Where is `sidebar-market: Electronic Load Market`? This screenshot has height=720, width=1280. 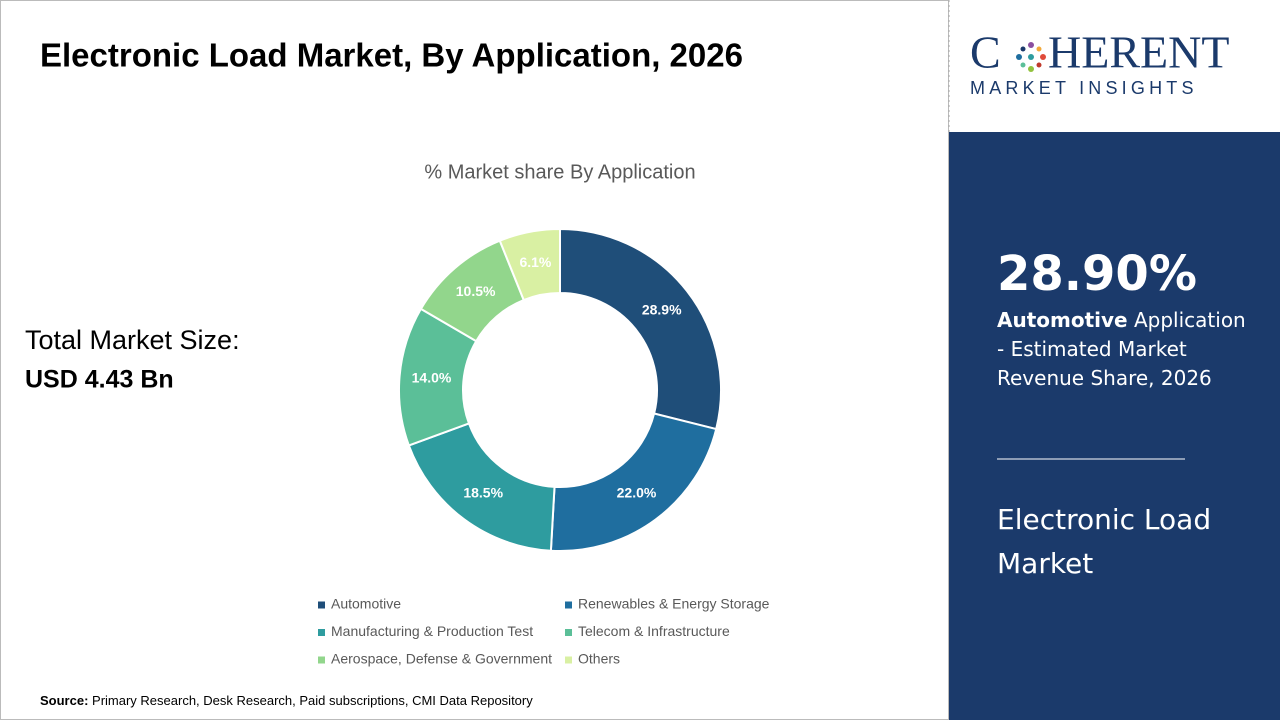 sidebar-market: Electronic Load Market is located at coordinates (1104, 541).